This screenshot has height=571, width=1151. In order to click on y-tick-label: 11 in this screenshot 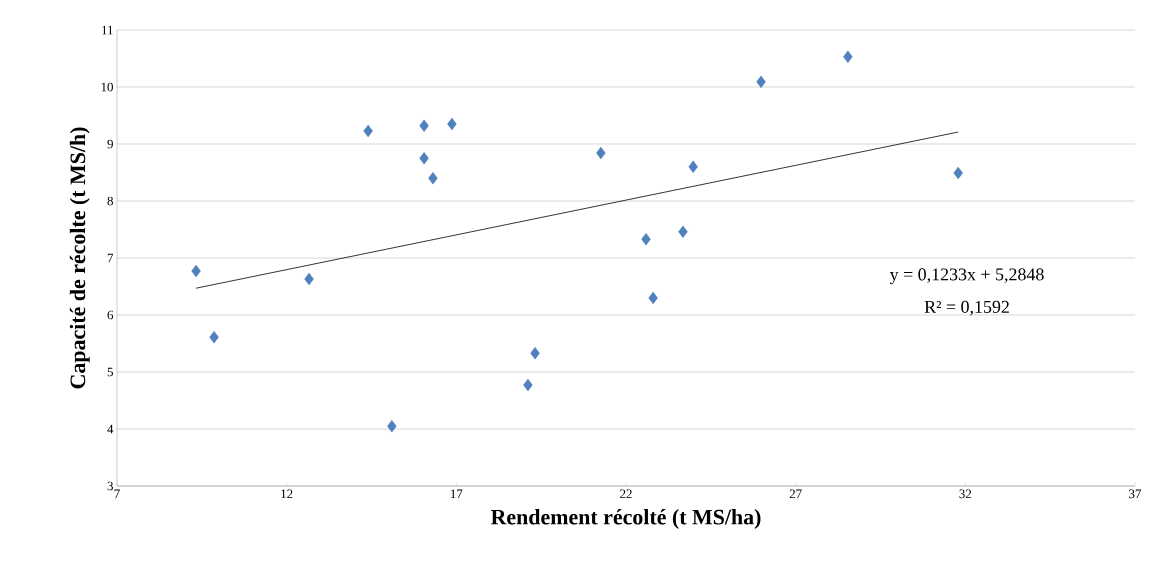, I will do `click(107, 30)`.